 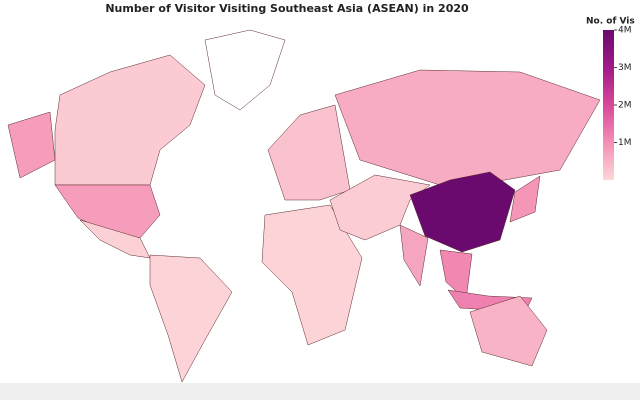 I want to click on modebar, so click(x=320, y=391).